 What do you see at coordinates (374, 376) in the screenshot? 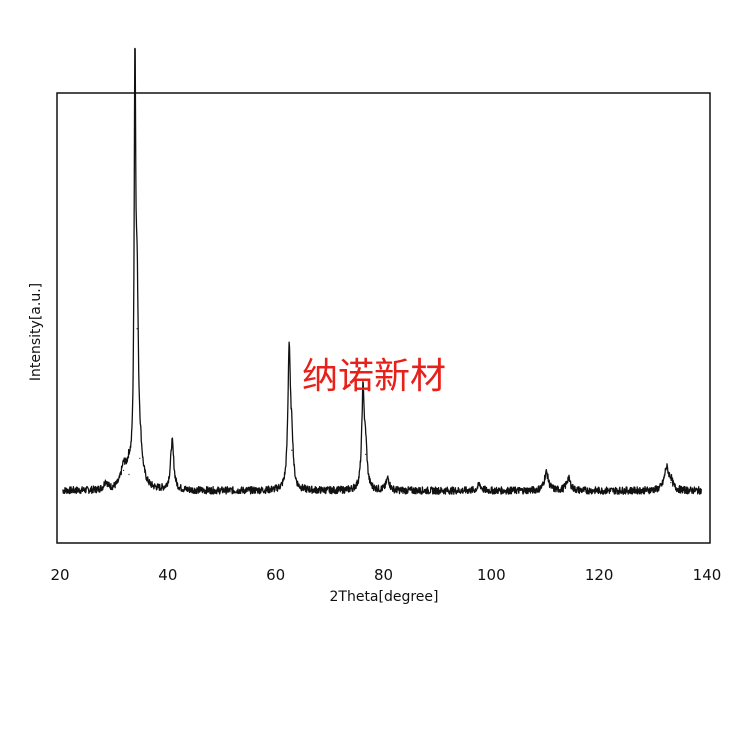
I see `watermark-text: 纳诺新材` at bounding box center [374, 376].